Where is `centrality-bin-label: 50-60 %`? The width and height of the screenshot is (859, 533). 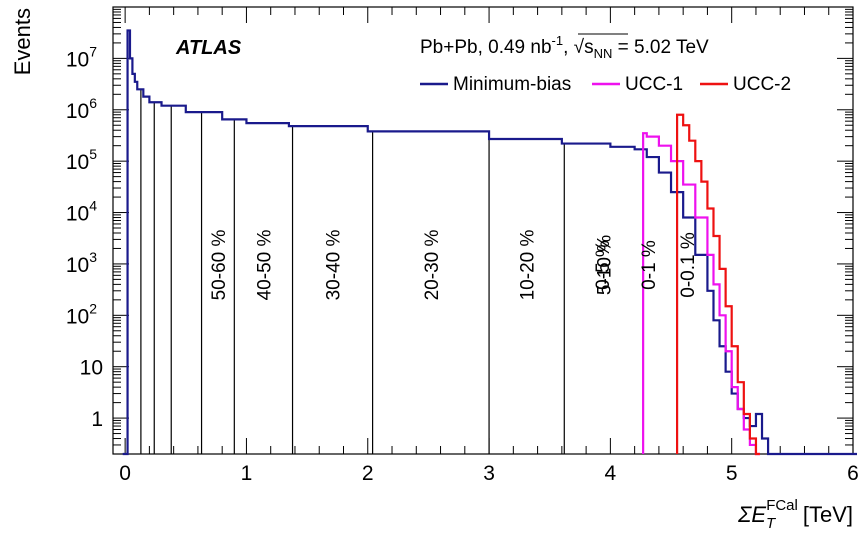 centrality-bin-label: 50-60 % is located at coordinates (219, 265).